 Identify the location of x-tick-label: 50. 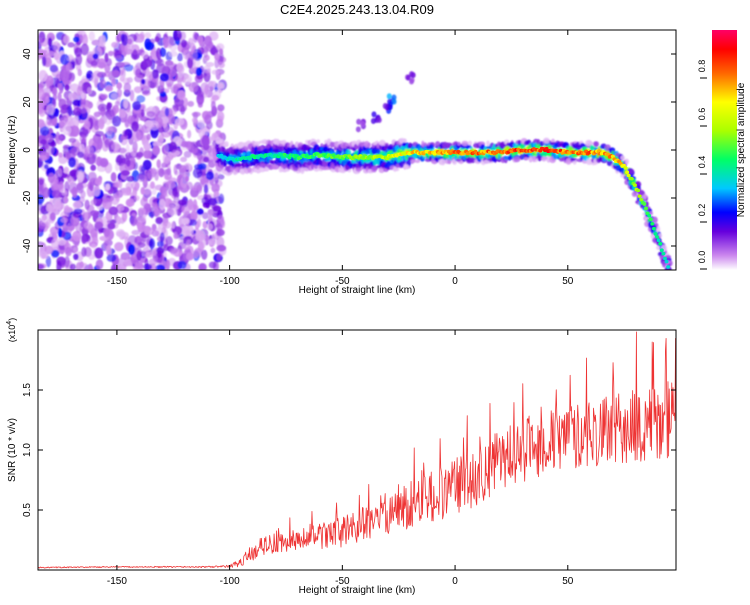
(568, 281).